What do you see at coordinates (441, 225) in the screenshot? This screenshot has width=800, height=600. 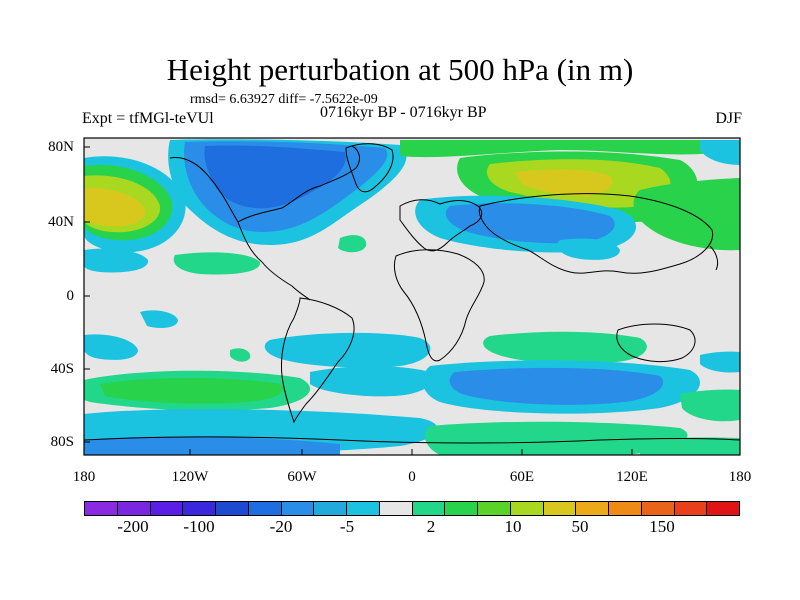 I see `coast-europe` at bounding box center [441, 225].